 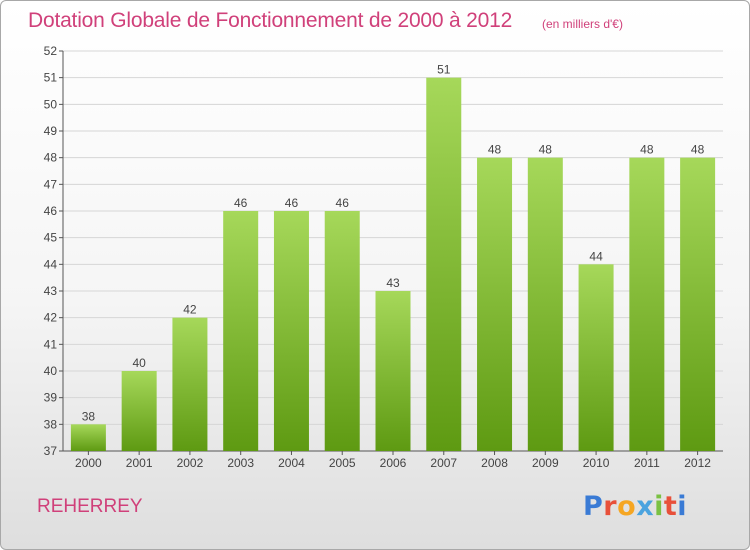 I want to click on y-tick-label: 52, so click(x=51, y=51).